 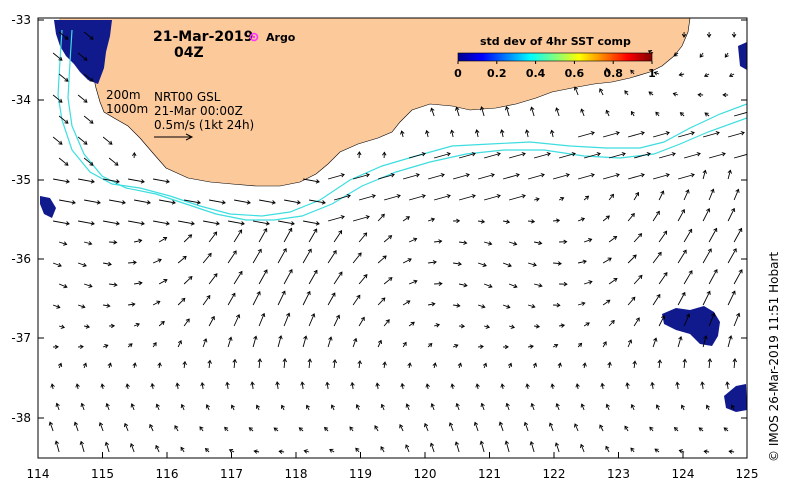 I want to click on x-tick-label: 118, so click(x=296, y=474).